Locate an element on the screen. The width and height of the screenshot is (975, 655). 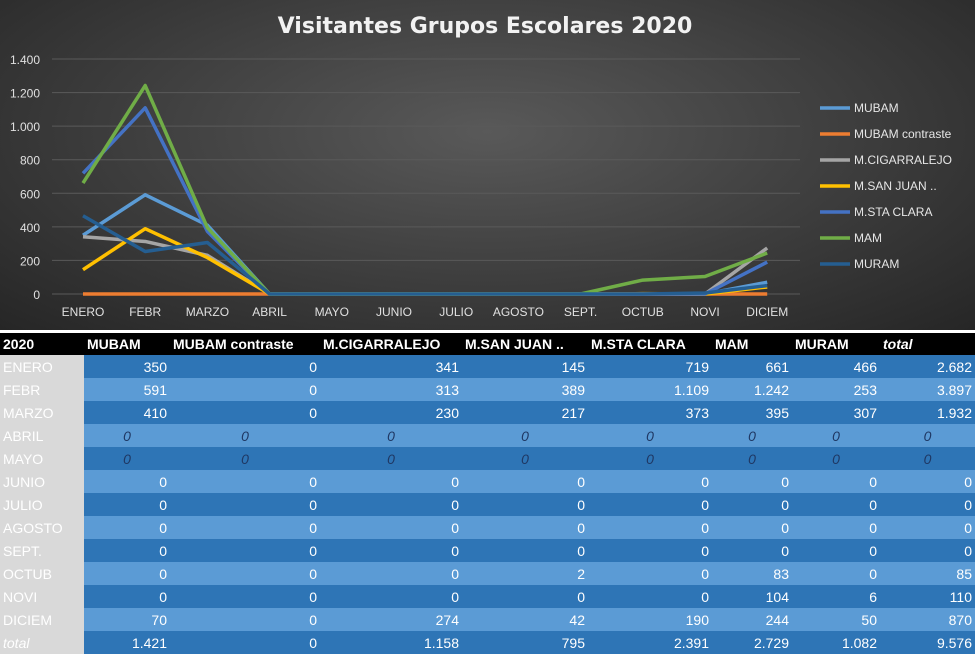
legend-label: MAM is located at coordinates (868, 238).